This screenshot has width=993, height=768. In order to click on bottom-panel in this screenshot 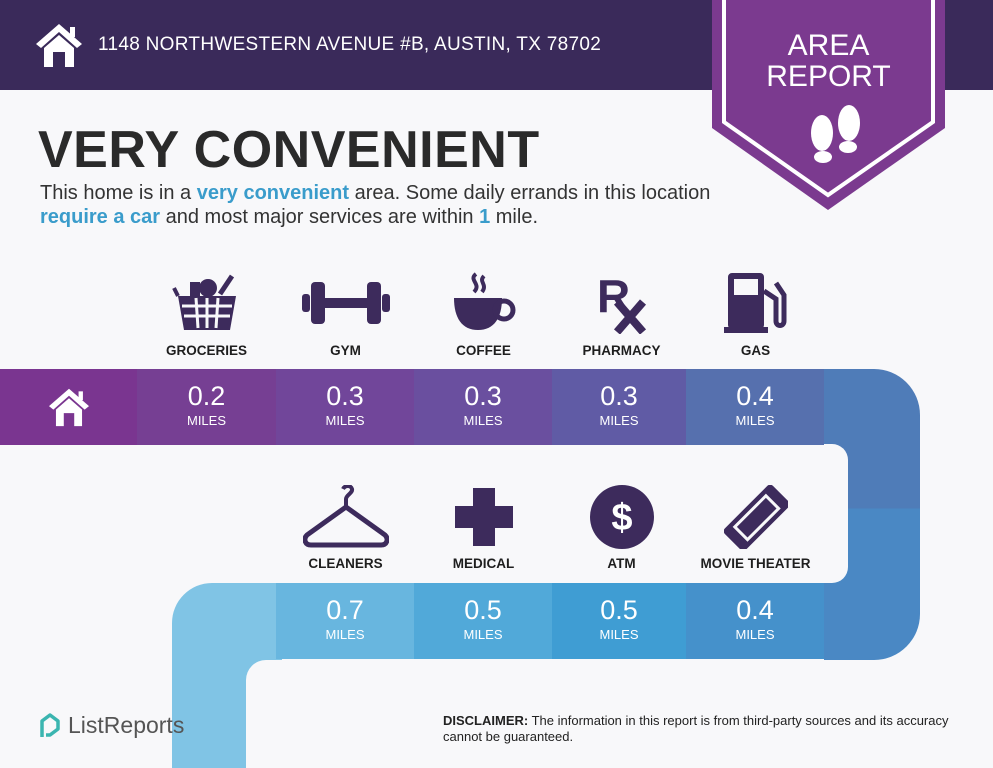, I will do `click(619, 714)`.